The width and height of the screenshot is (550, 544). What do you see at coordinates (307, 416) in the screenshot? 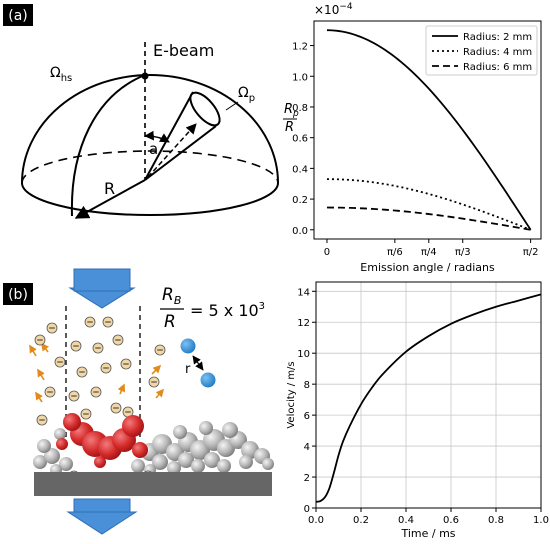
I see `y-tick-label: 6` at bounding box center [307, 416].